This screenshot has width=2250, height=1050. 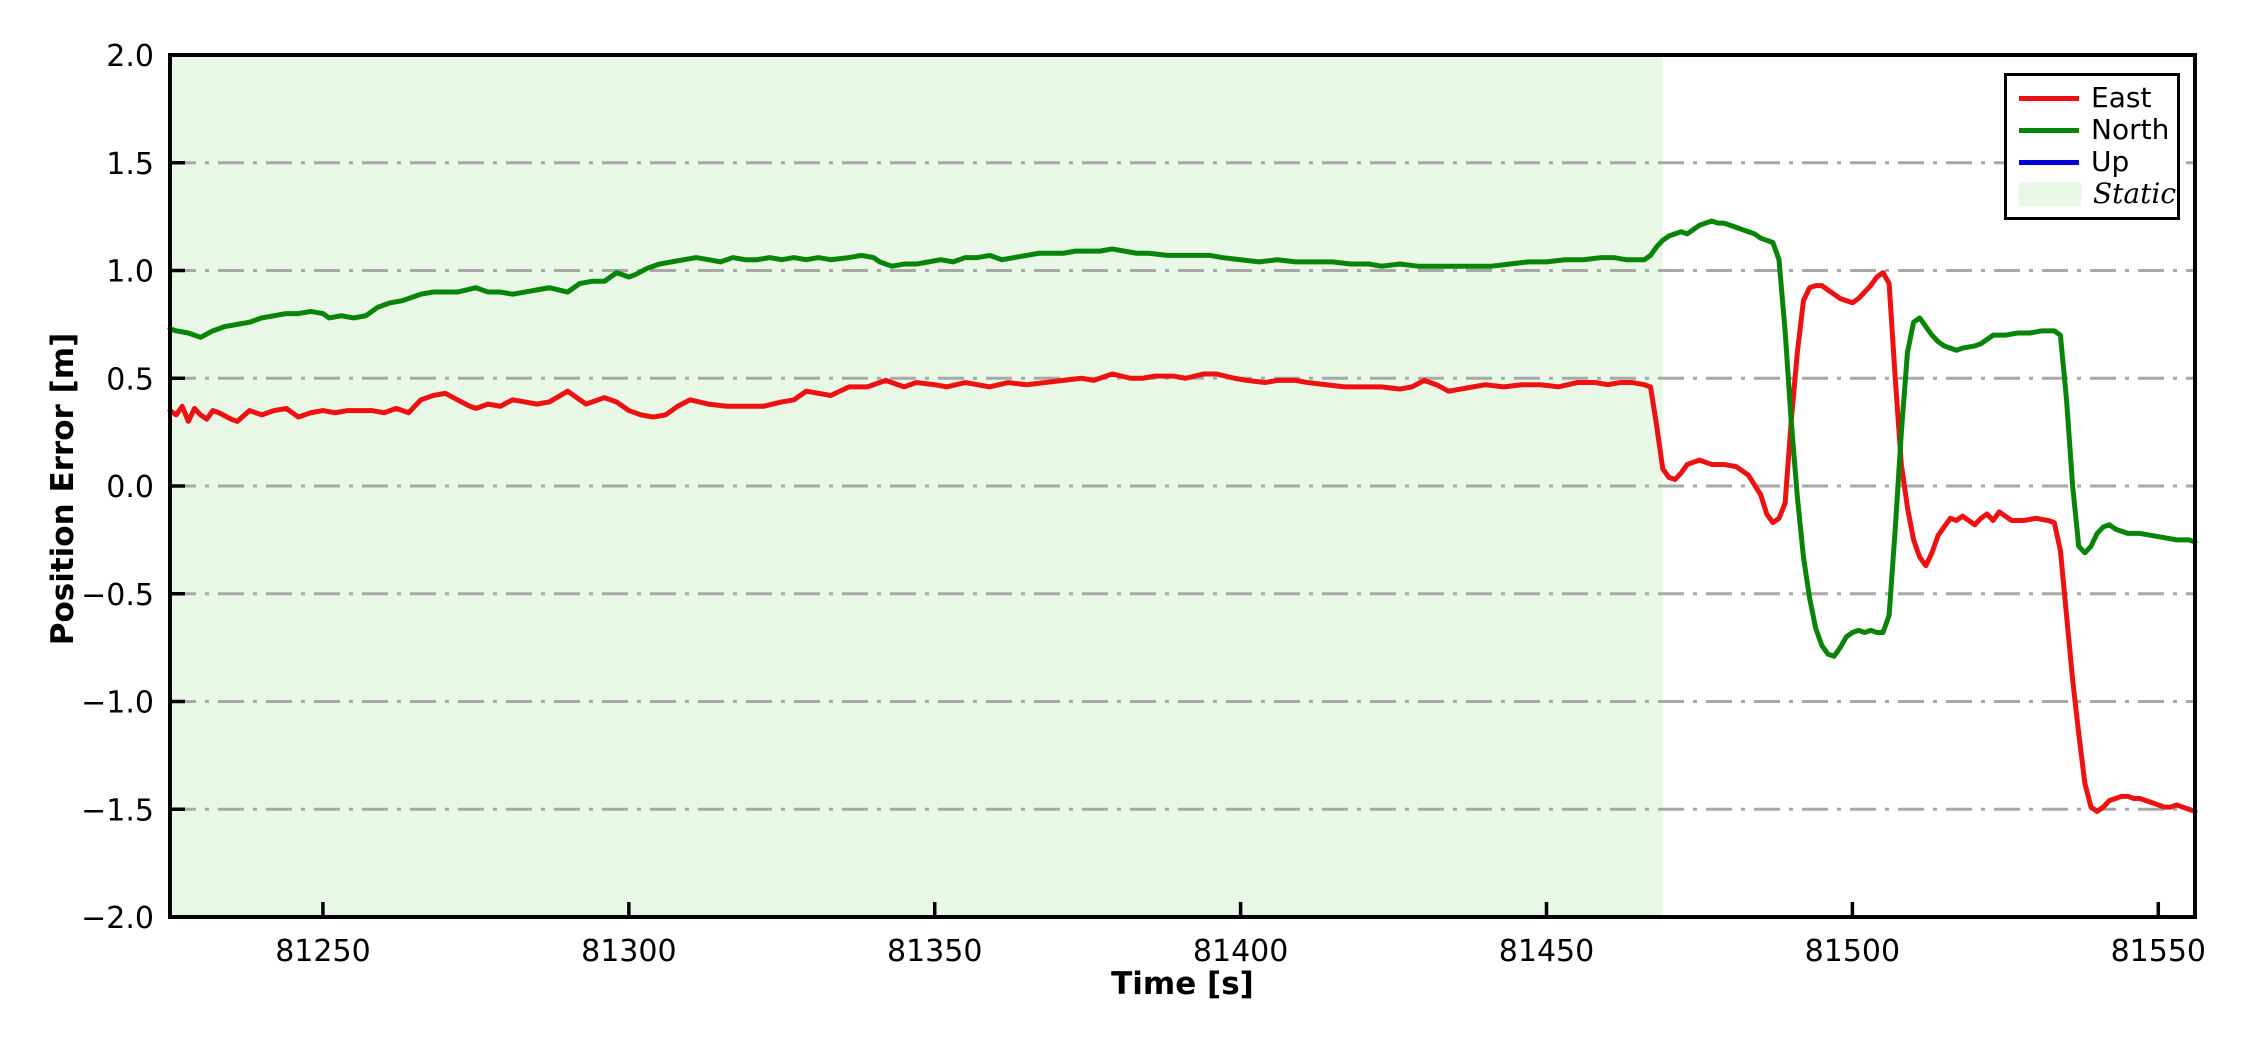 What do you see at coordinates (117, 595) in the screenshot?
I see `y-tick-label: −0.5` at bounding box center [117, 595].